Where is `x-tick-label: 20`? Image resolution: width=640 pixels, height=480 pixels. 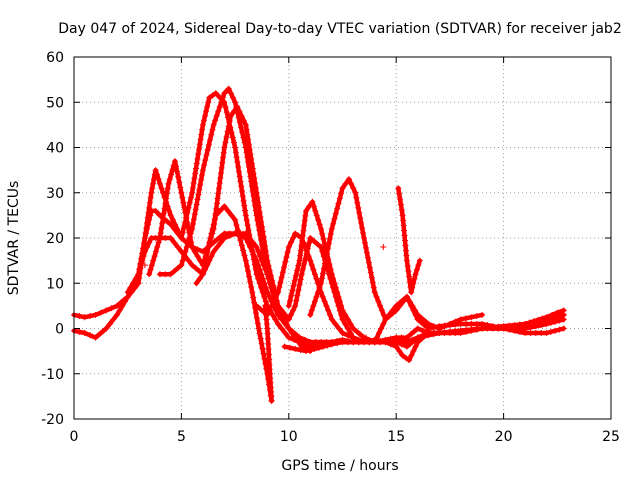 x-tick-label: 20 is located at coordinates (504, 437).